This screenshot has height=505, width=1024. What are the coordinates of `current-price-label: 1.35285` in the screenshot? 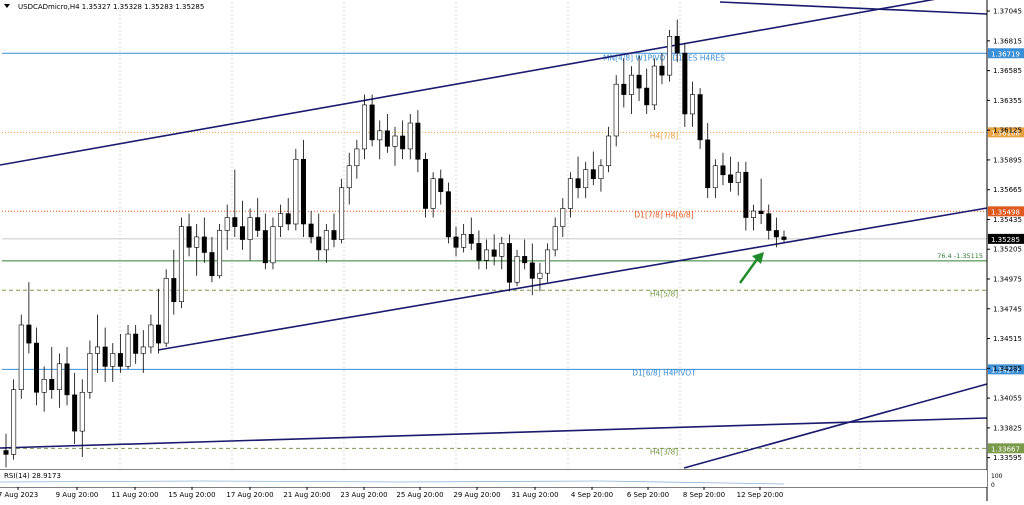 It's located at (1005, 240).